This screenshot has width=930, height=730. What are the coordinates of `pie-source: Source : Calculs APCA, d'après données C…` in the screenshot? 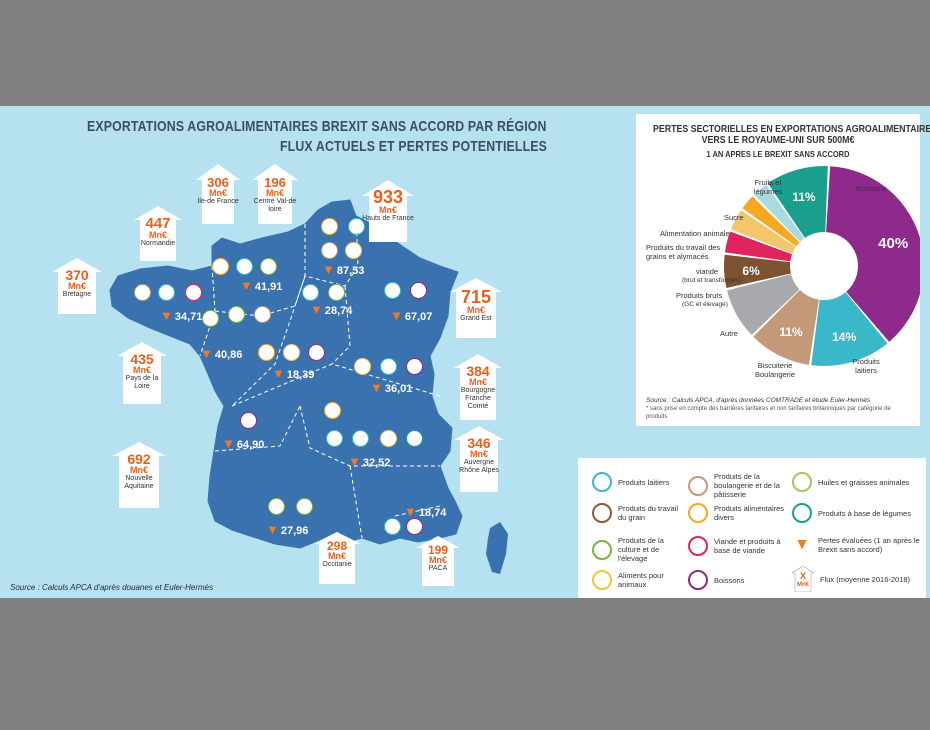 It's located at (758, 400).